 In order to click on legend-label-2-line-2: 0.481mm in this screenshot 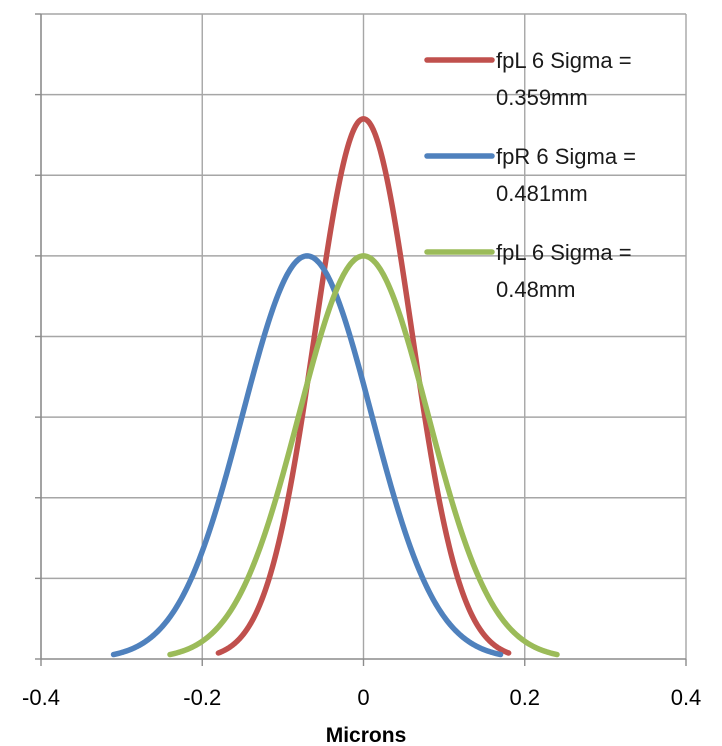, I will do `click(542, 193)`.